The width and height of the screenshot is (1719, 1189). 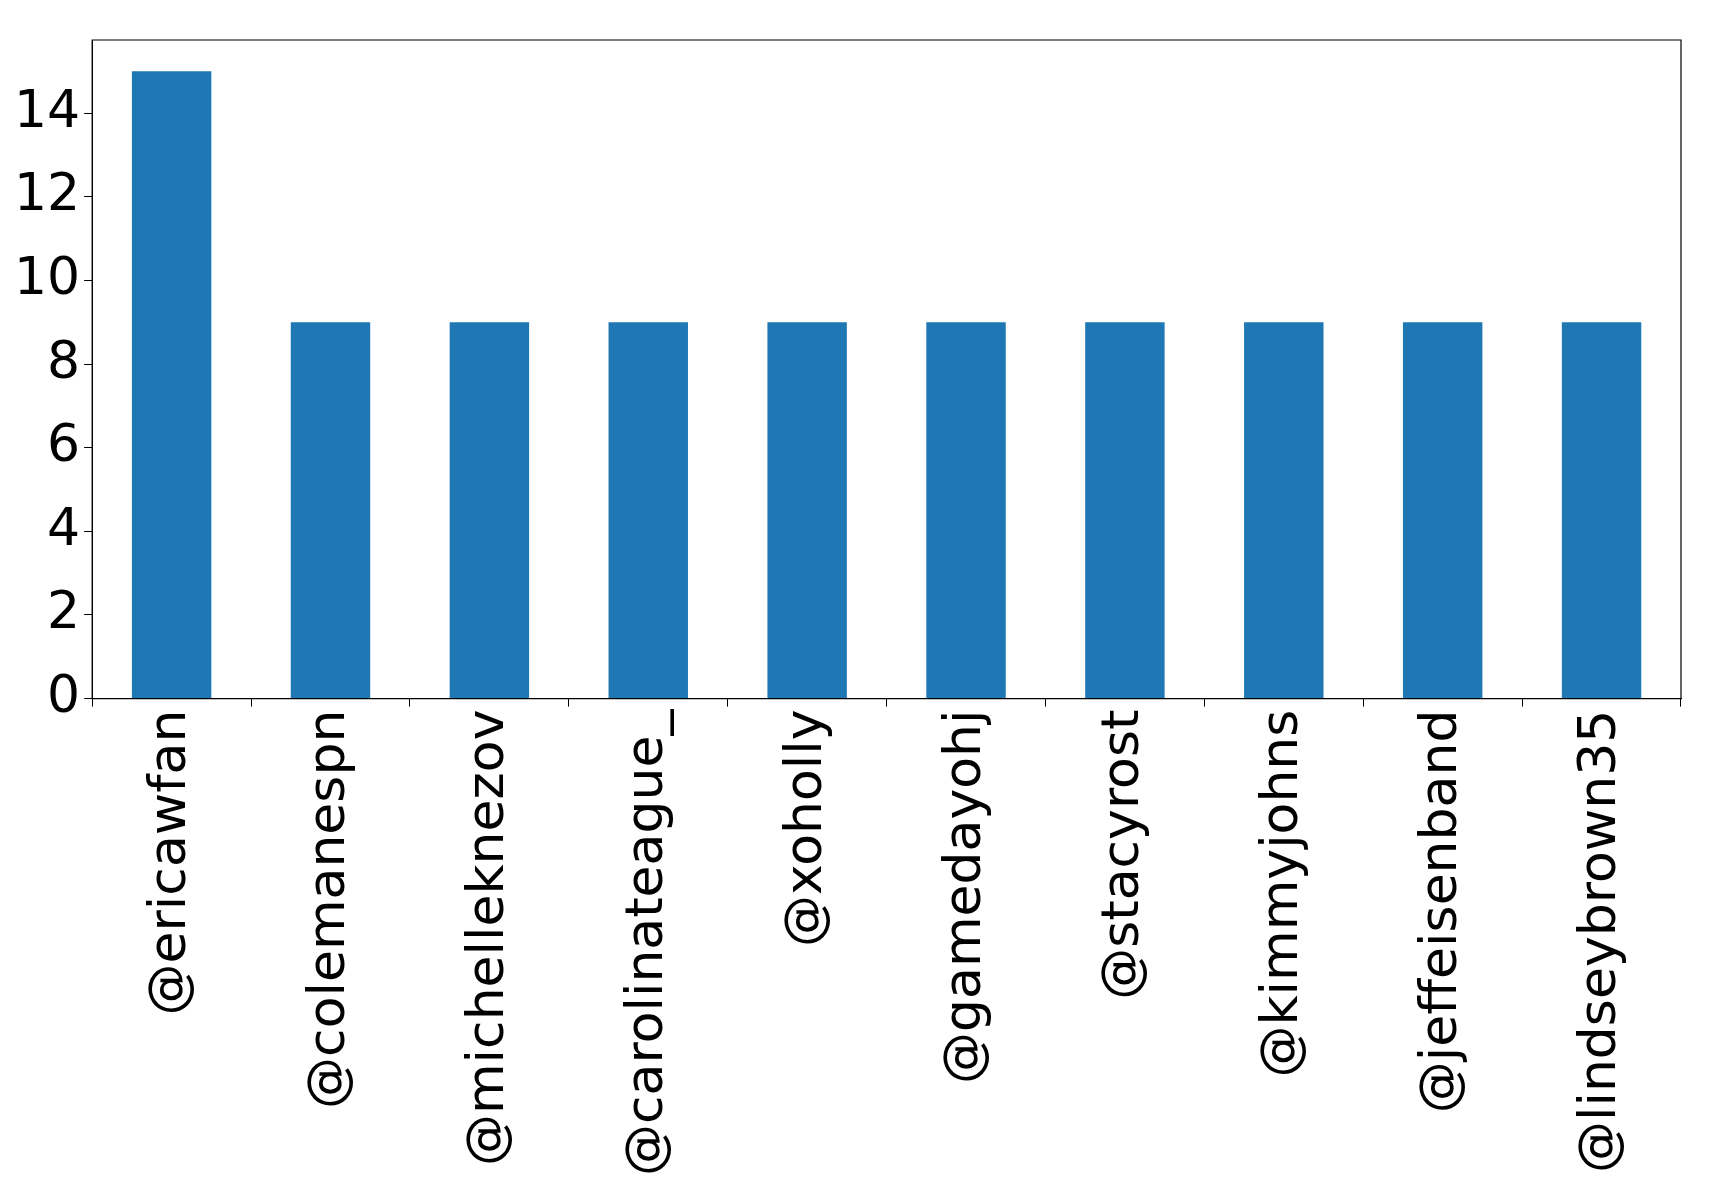 I want to click on x-tick-label: @jeffeisenband, so click(x=1438, y=911).